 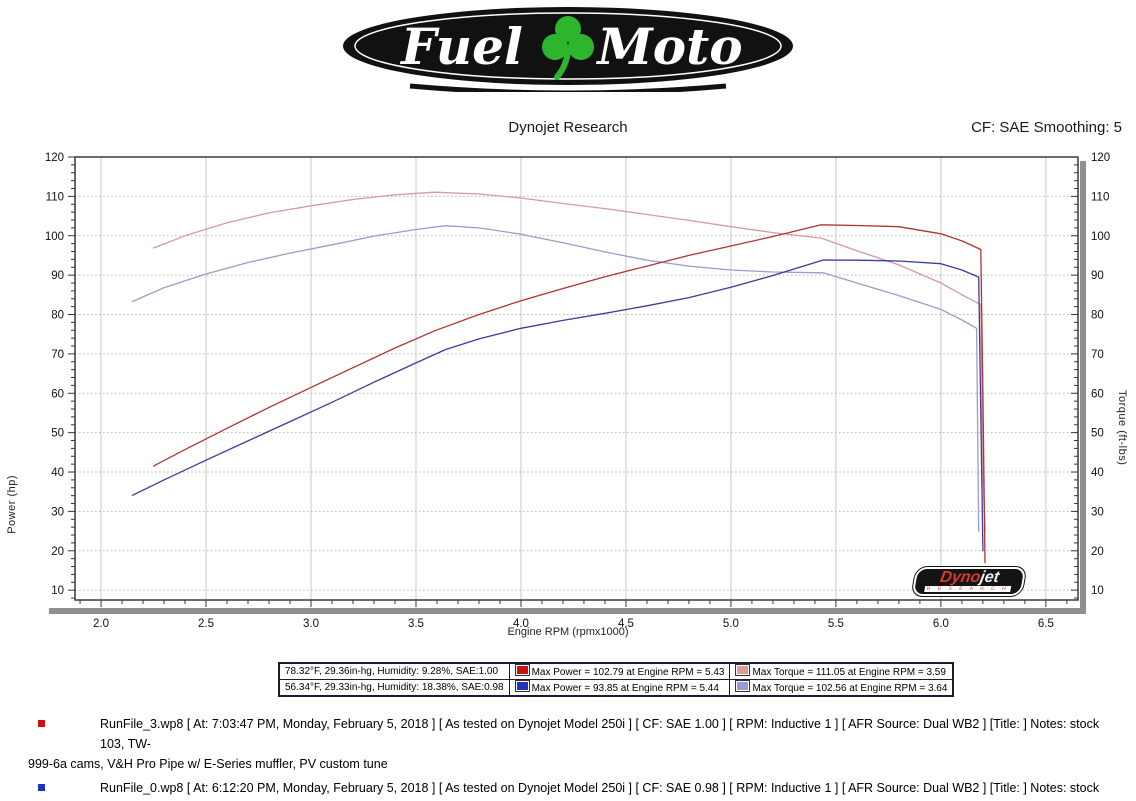 I want to click on y-left-tick-label: 90, so click(x=57, y=276).